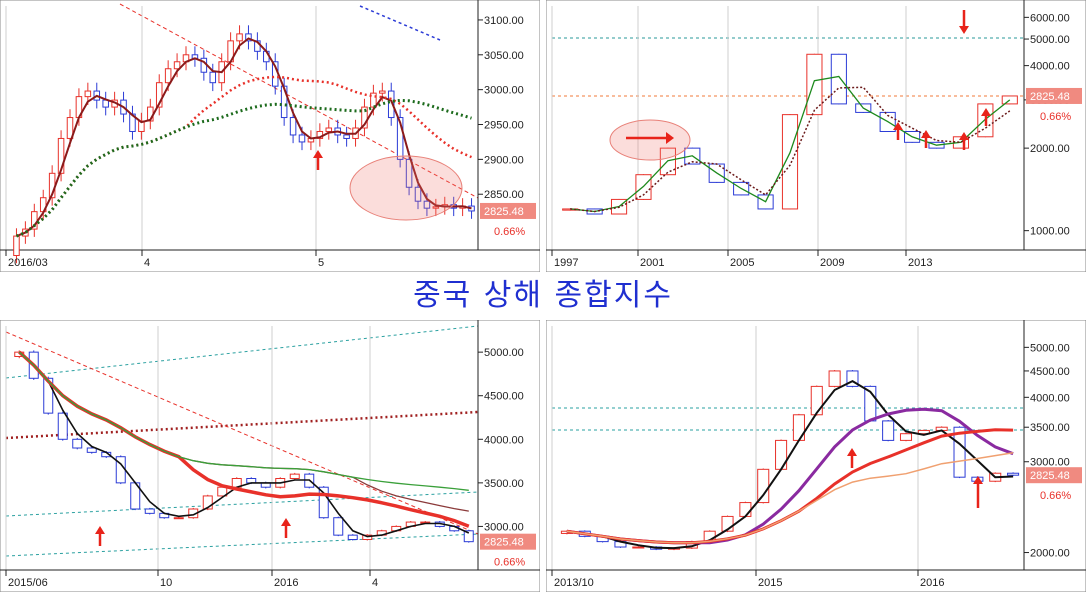 The image size is (1086, 597). What do you see at coordinates (1050, 18) in the screenshot?
I see `y-tick-label: 6000.00` at bounding box center [1050, 18].